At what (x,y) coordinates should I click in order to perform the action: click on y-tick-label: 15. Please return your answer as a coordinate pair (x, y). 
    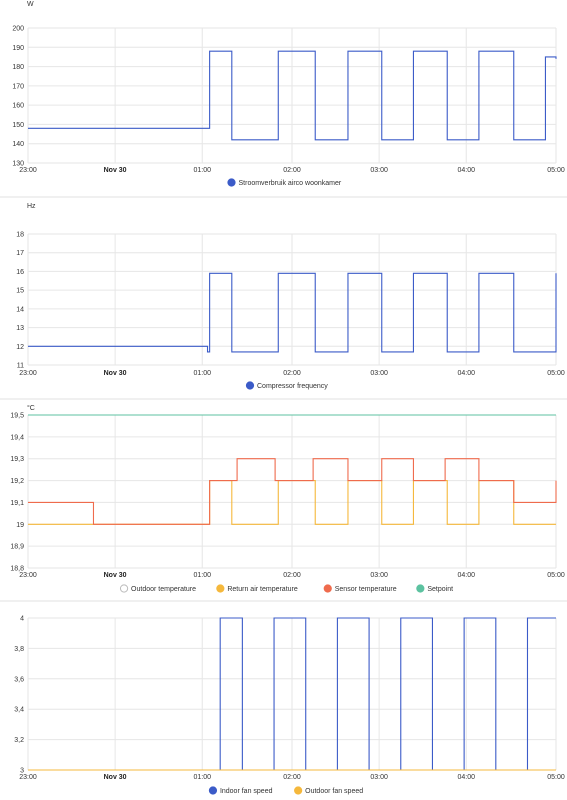
    Looking at the image, I should click on (20, 291).